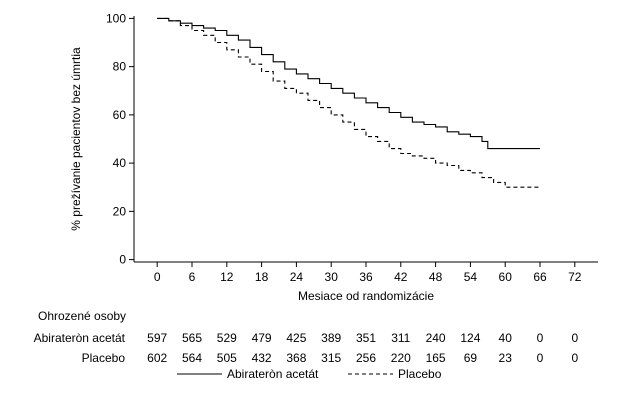  I want to click on risk-cell: 351, so click(366, 338).